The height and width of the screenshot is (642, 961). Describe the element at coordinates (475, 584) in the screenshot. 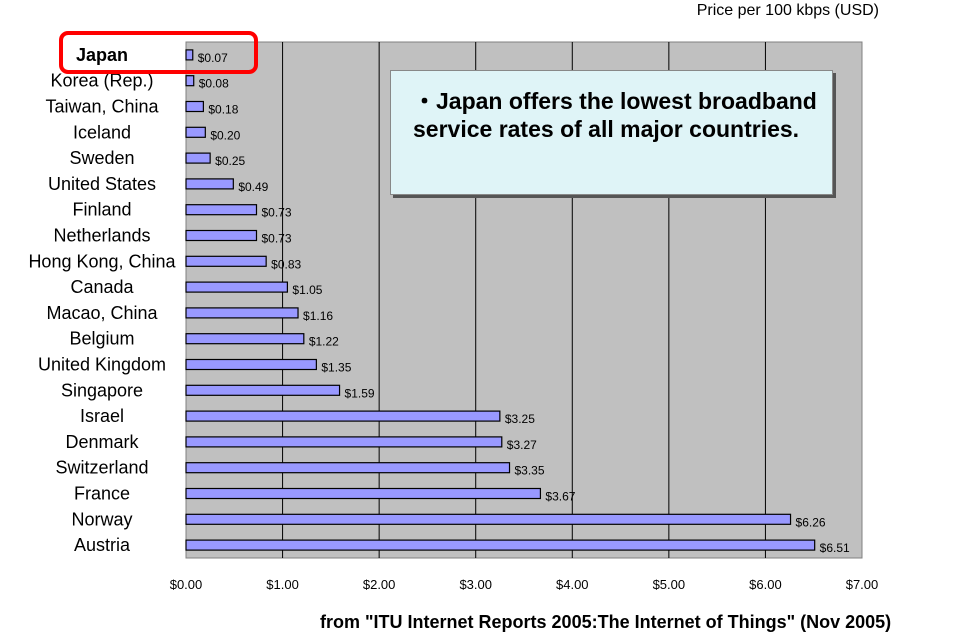

I see `x-tick-label: $3.00` at that location.